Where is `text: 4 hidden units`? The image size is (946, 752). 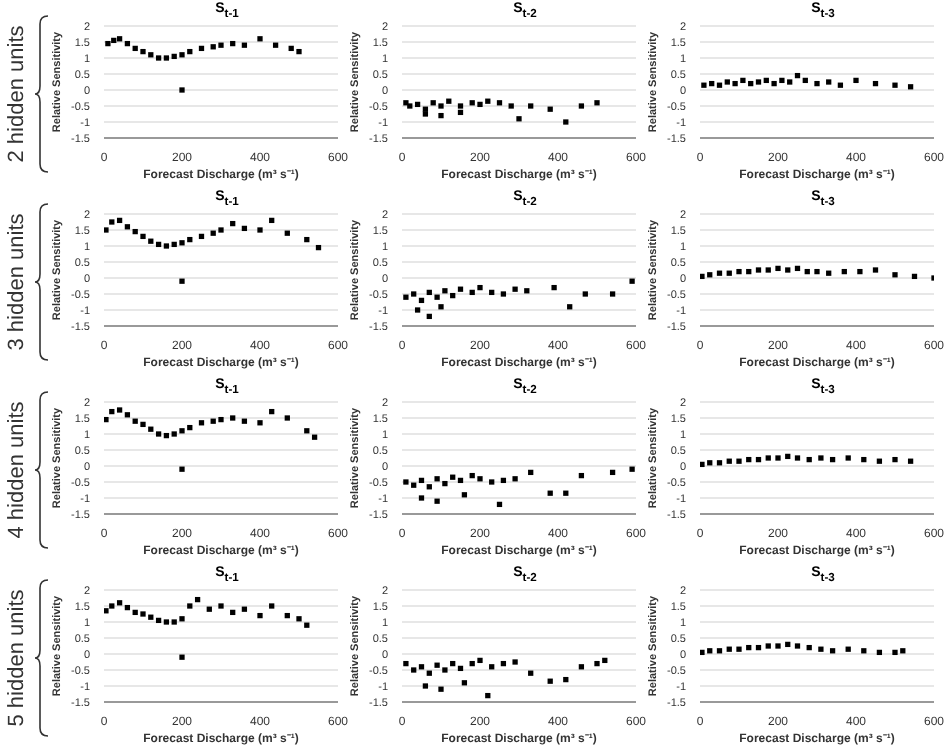 text: 4 hidden units is located at coordinates (16, 470).